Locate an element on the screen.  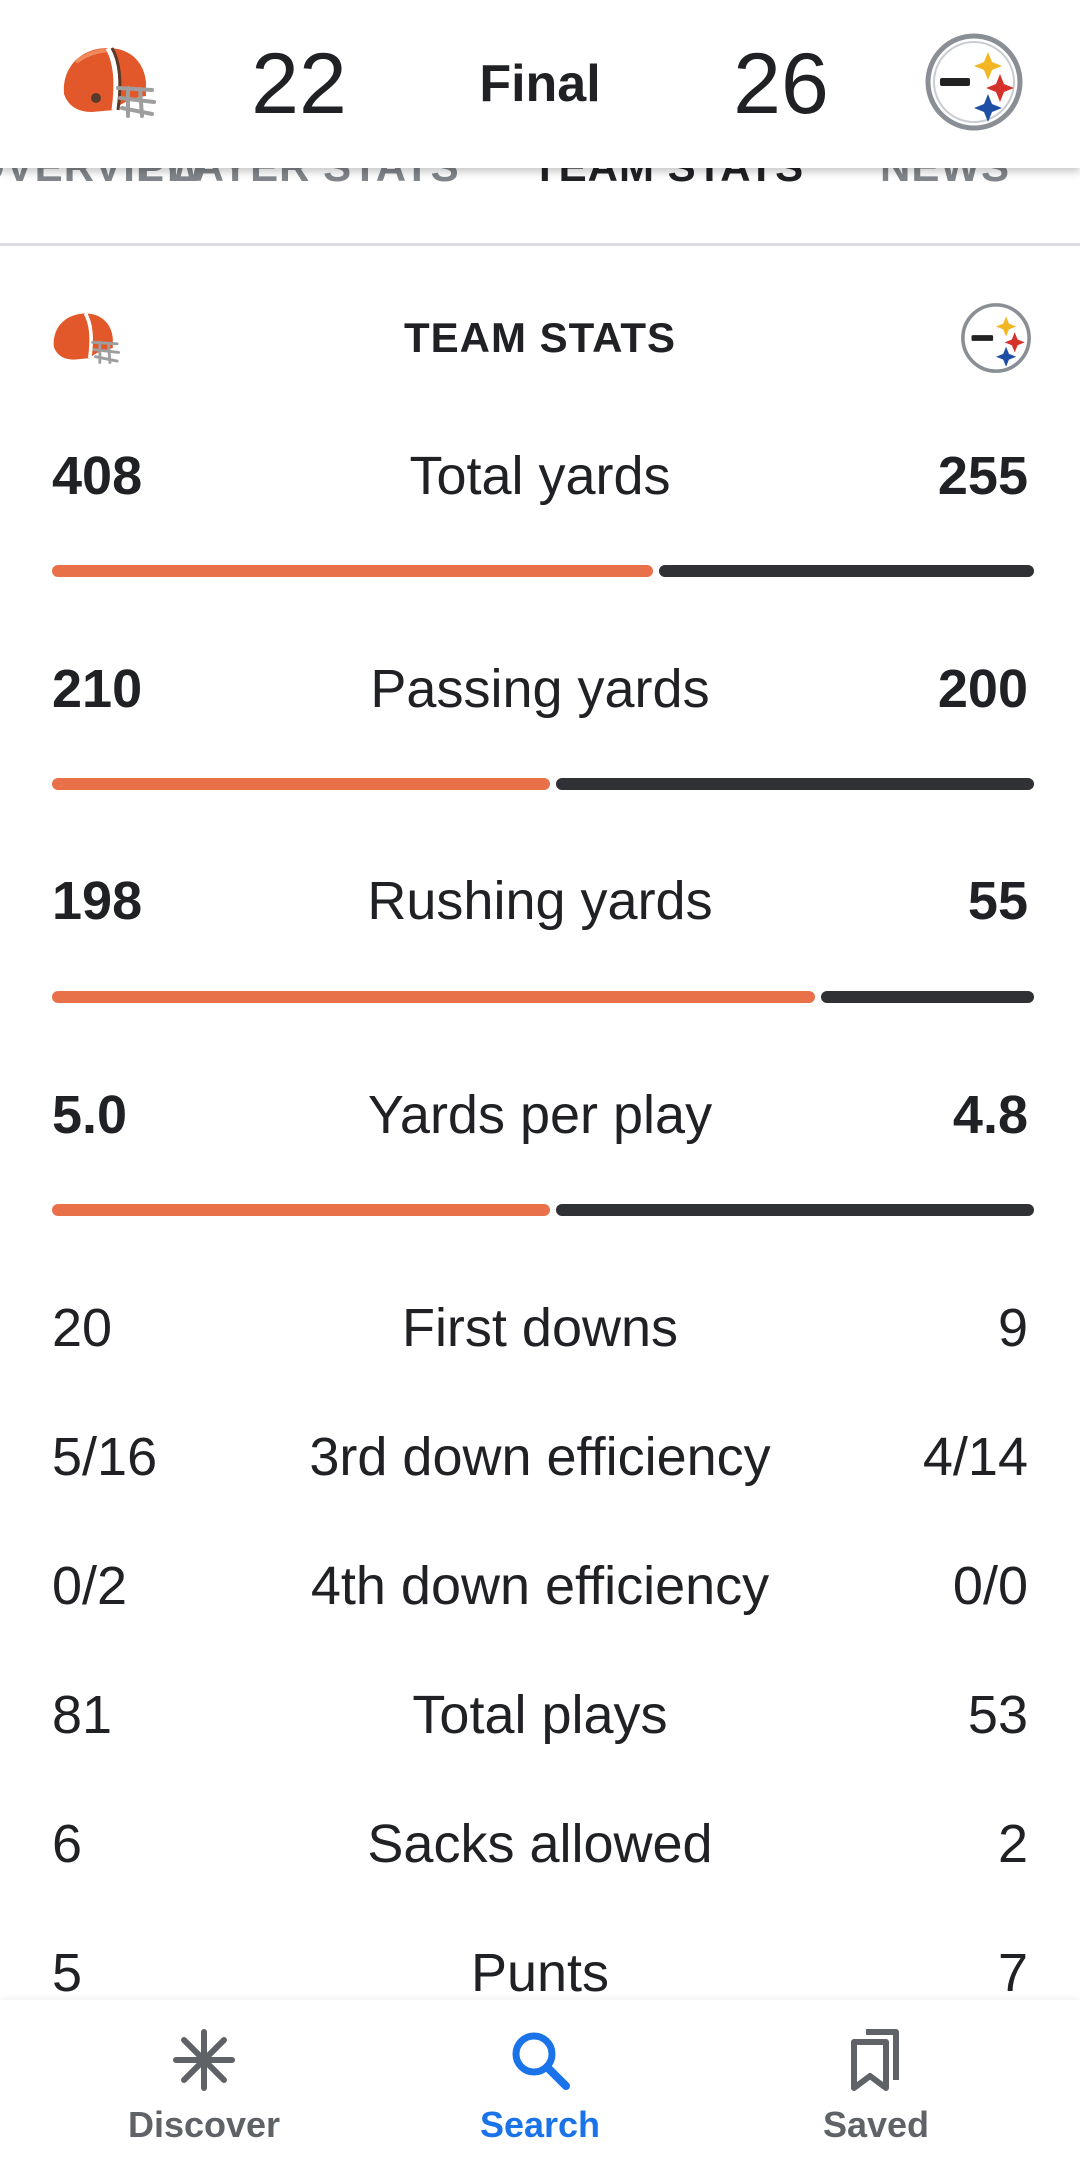
nav-saved: Saved is located at coordinates (876, 2084).